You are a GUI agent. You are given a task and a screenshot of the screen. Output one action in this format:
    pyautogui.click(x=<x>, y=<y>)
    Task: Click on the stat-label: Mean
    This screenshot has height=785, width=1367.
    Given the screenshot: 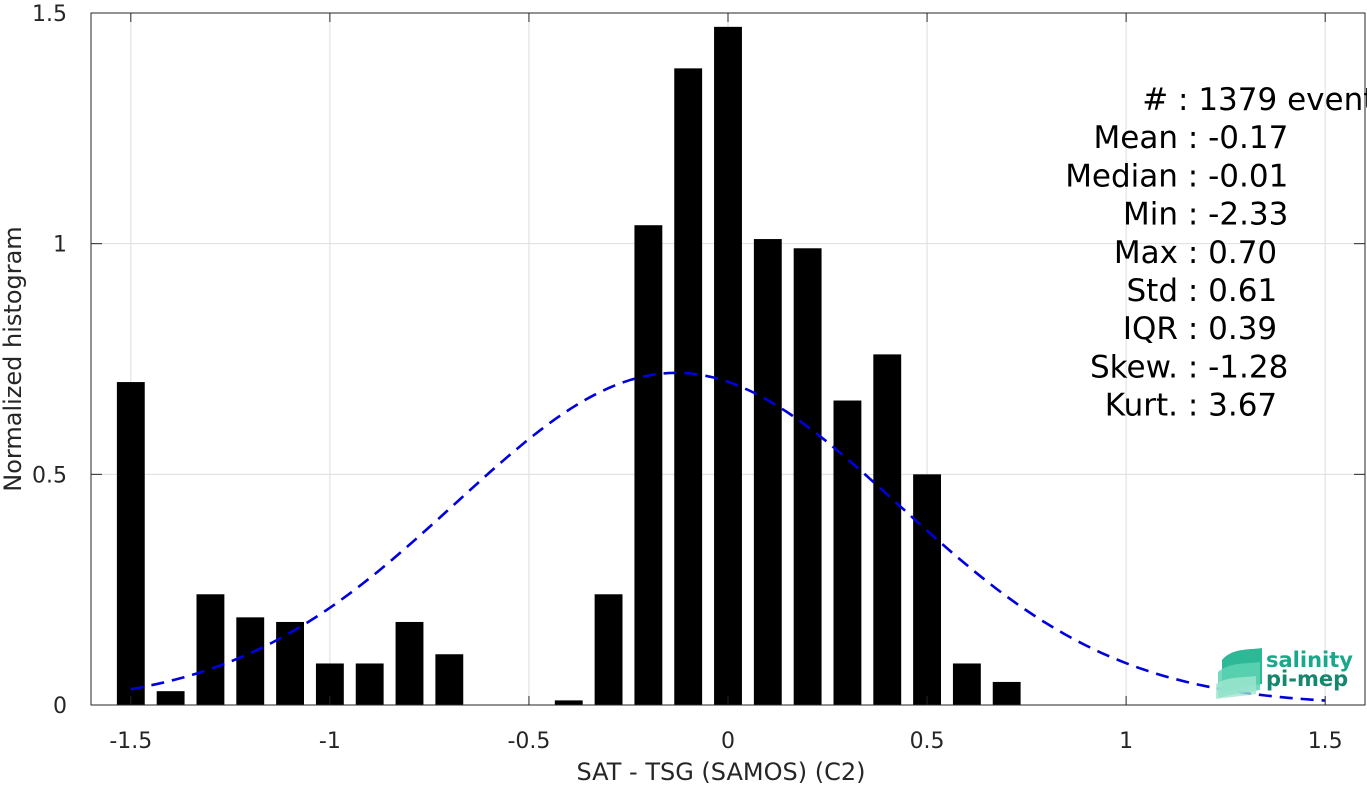 What is the action you would take?
    pyautogui.click(x=1136, y=138)
    